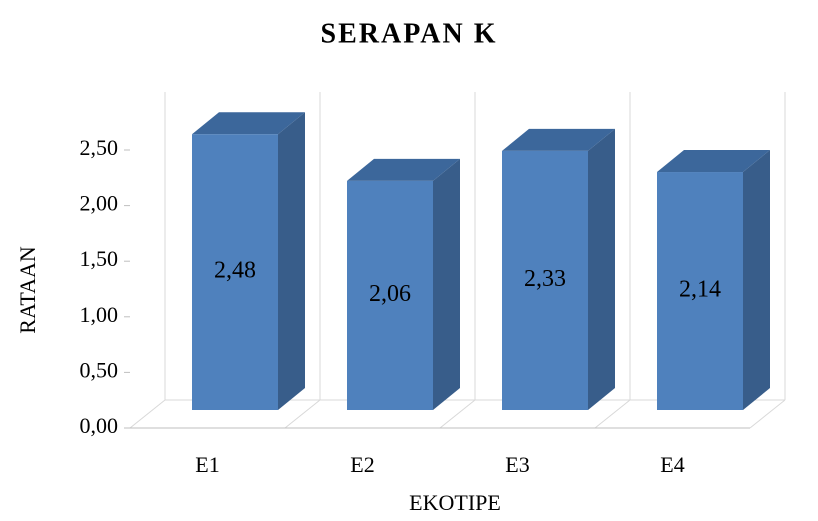 Image resolution: width=818 pixels, height=521 pixels. I want to click on y-tick-label: 2,00, so click(99, 203).